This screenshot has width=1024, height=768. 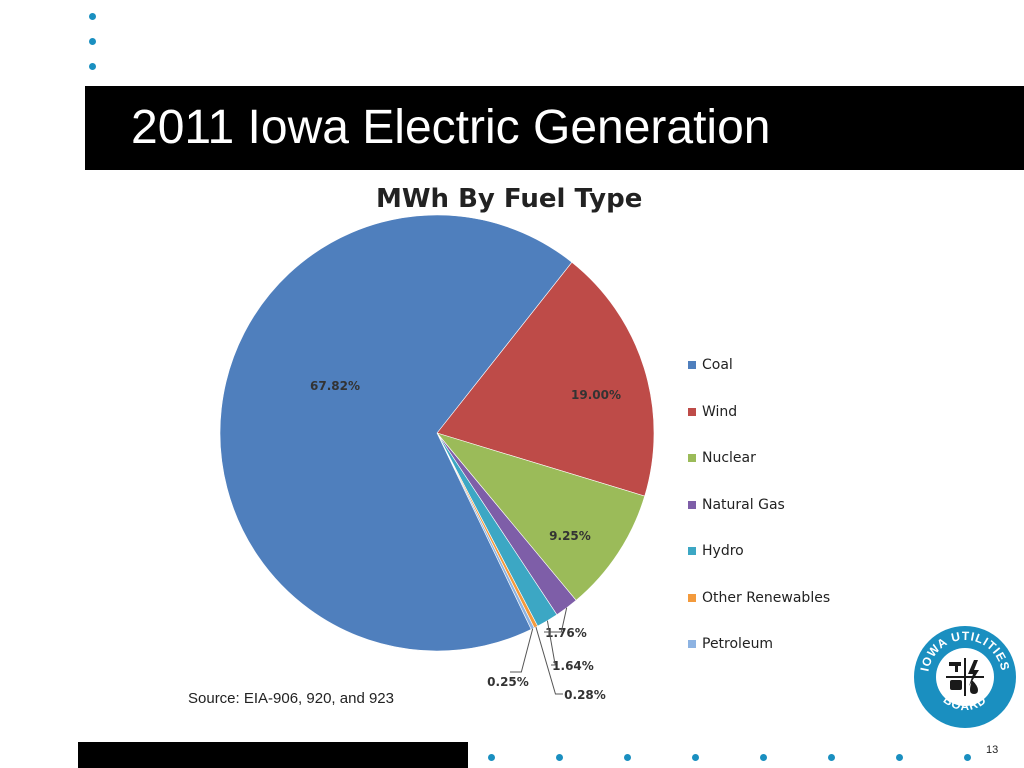 What do you see at coordinates (541, 516) in the screenshot?
I see `pie-slice-nuclear` at bounding box center [541, 516].